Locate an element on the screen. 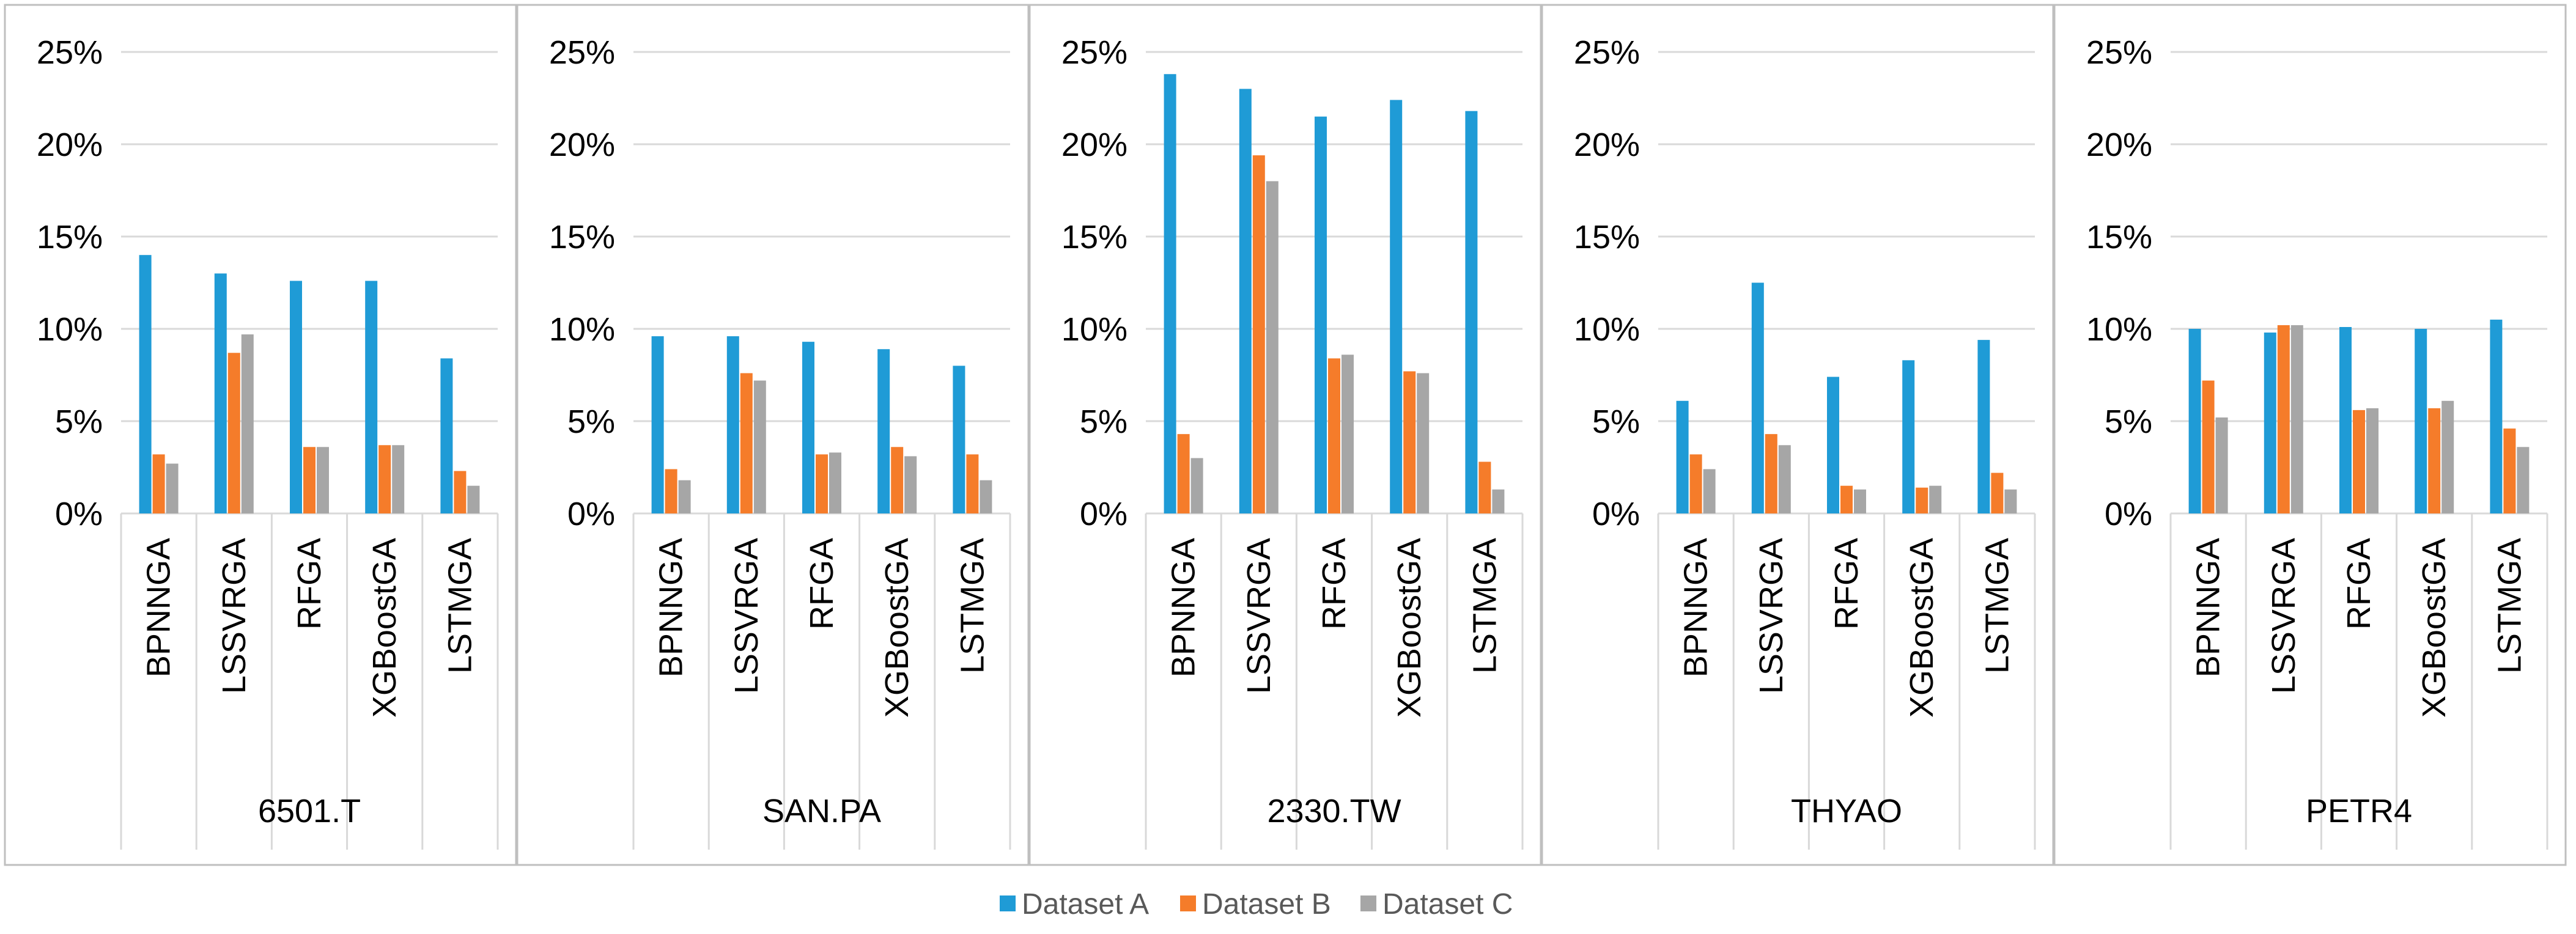 This screenshot has width=2576, height=934. legend-item: Dataset B is located at coordinates (1256, 904).